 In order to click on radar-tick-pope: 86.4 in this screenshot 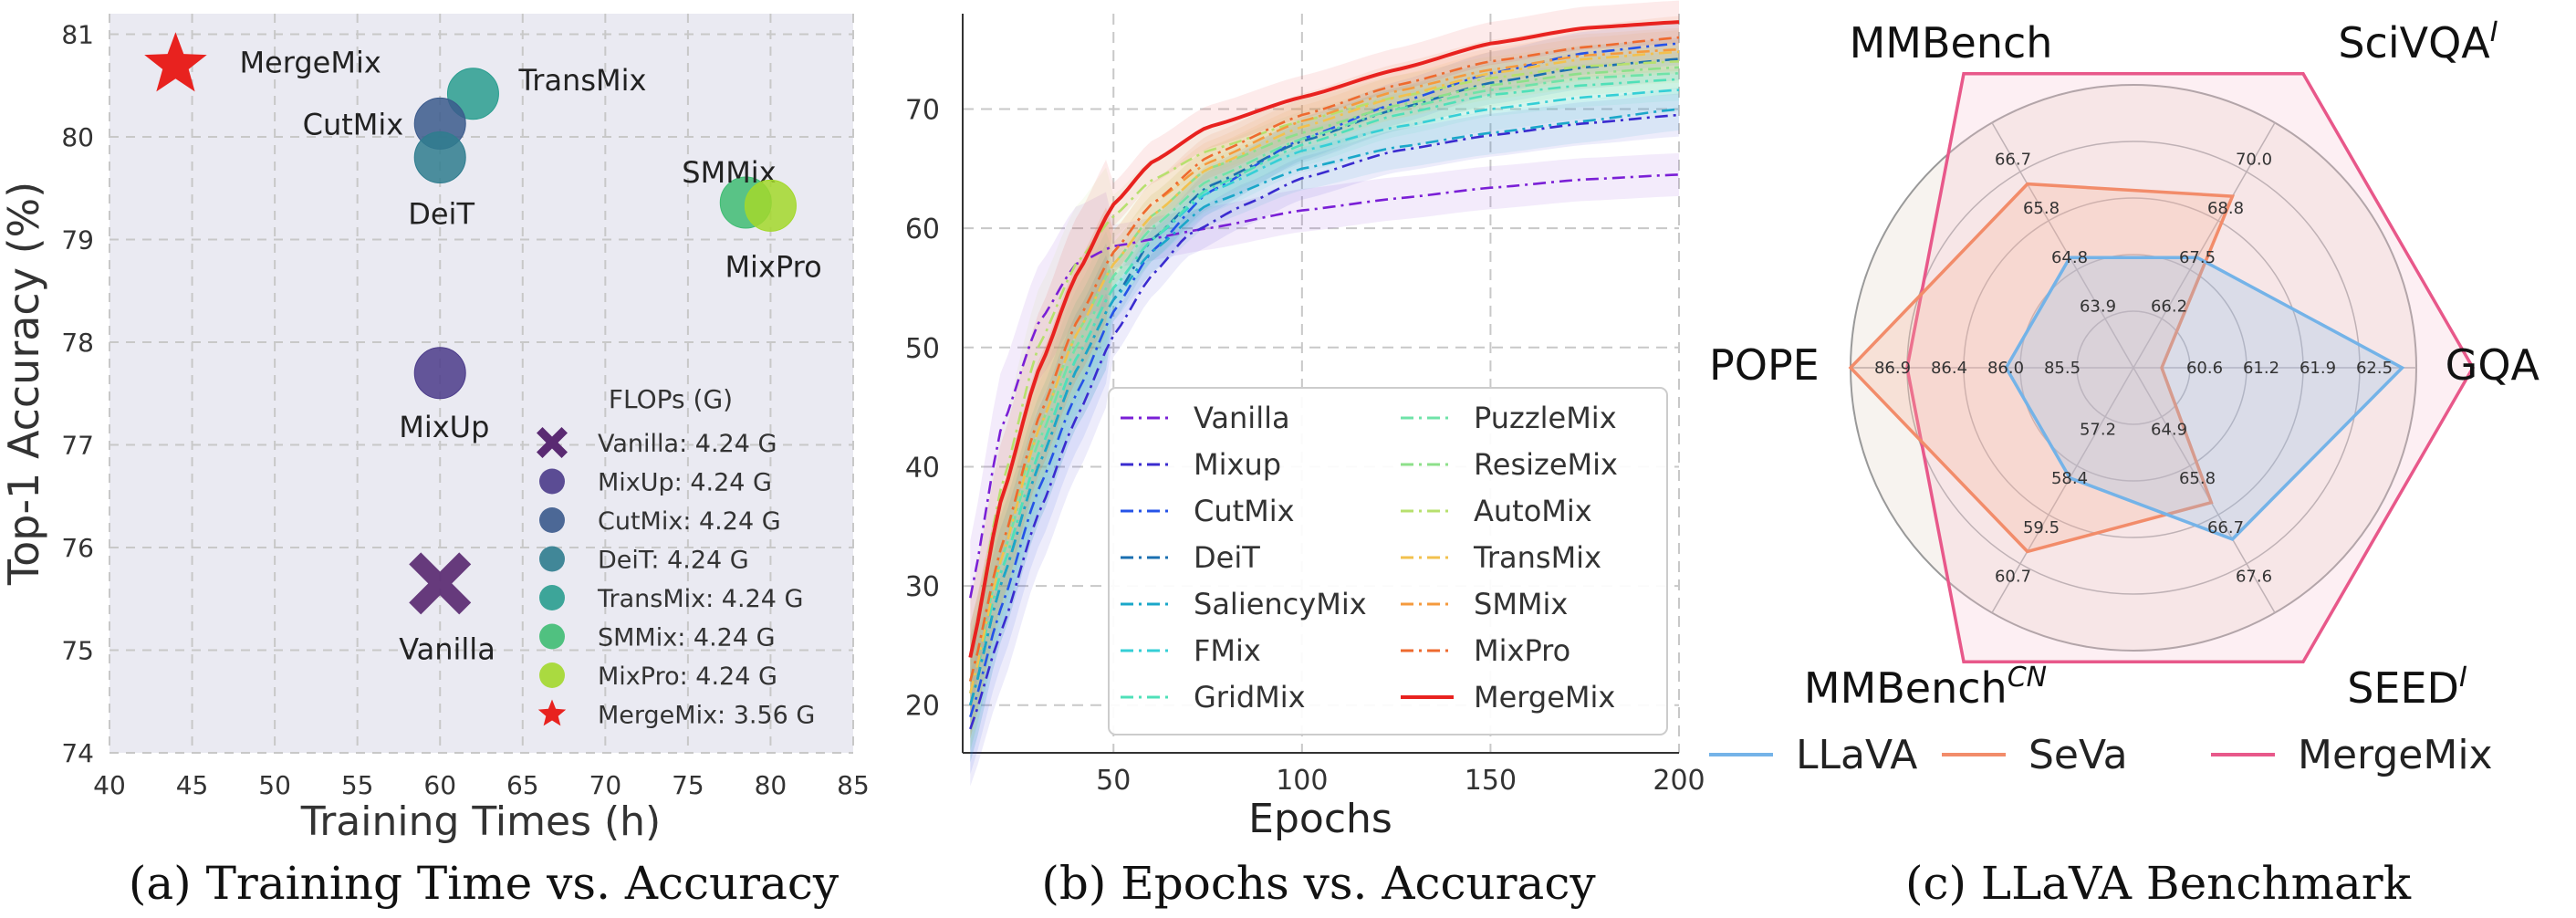, I will do `click(1949, 368)`.